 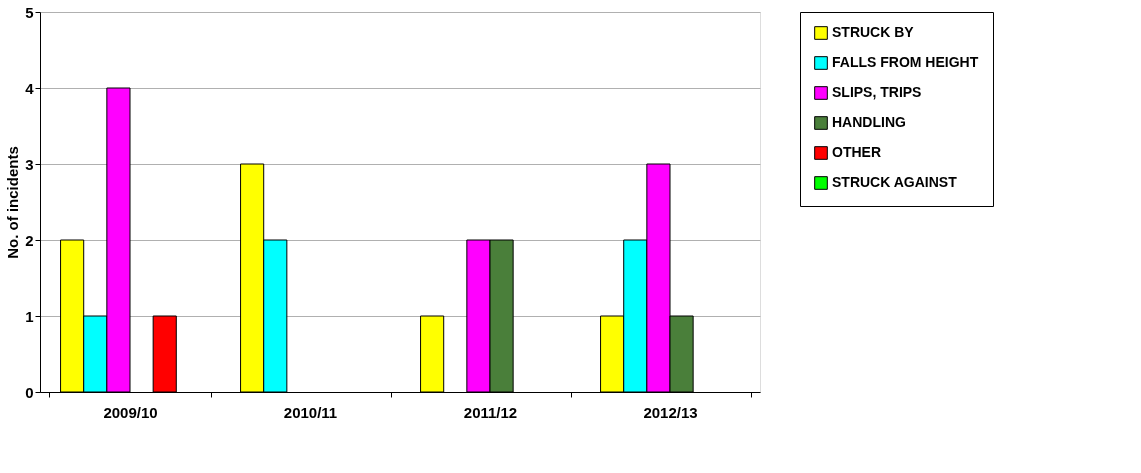 What do you see at coordinates (29, 392) in the screenshot?
I see `y-tick-label: 0` at bounding box center [29, 392].